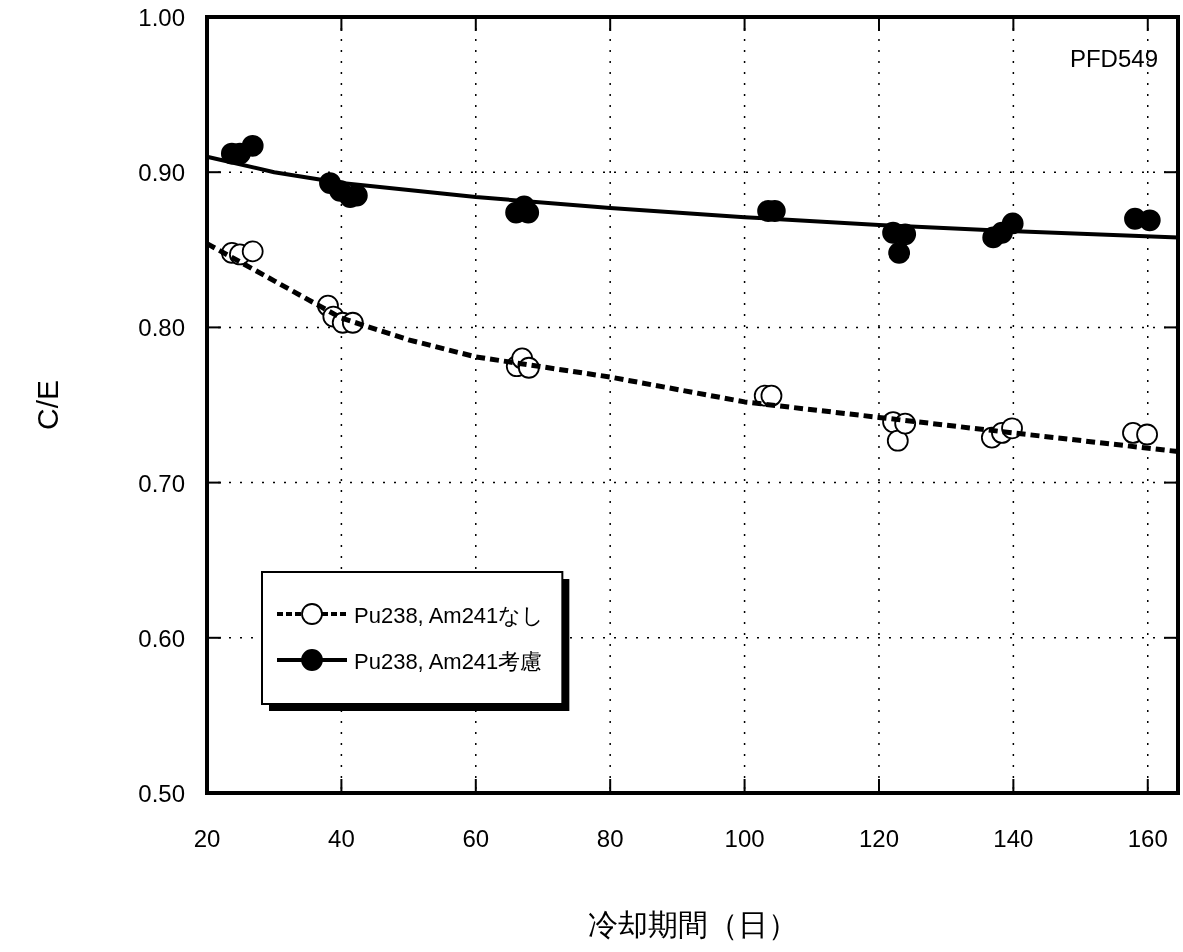 The image size is (1183, 952). Describe the element at coordinates (1013, 838) in the screenshot. I see `x-tick-label: 140` at that location.